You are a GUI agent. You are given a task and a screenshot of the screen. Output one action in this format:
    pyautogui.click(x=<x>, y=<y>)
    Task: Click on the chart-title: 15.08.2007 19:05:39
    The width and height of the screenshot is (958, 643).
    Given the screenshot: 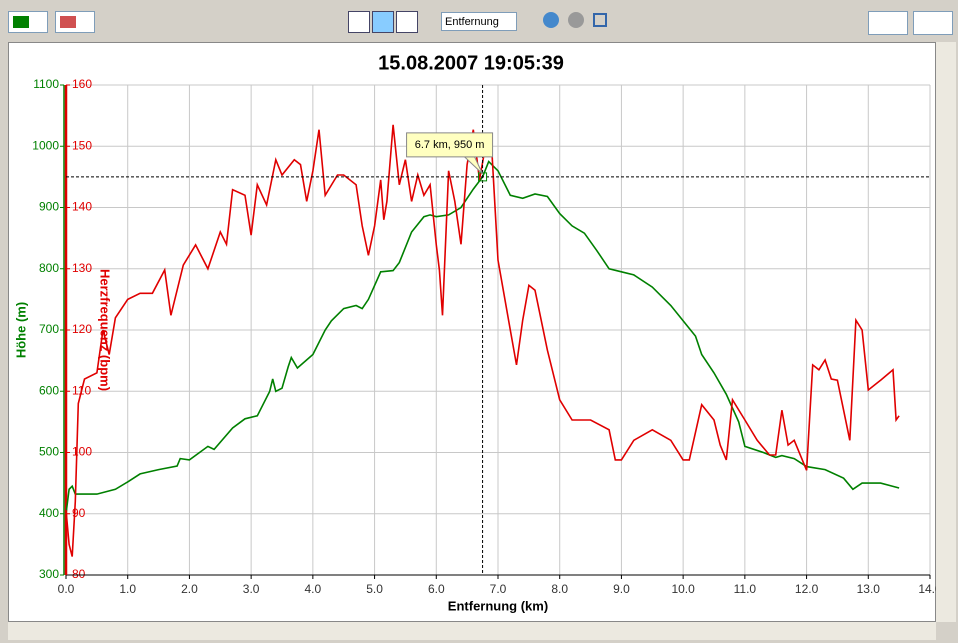 What is the action you would take?
    pyautogui.click(x=471, y=63)
    